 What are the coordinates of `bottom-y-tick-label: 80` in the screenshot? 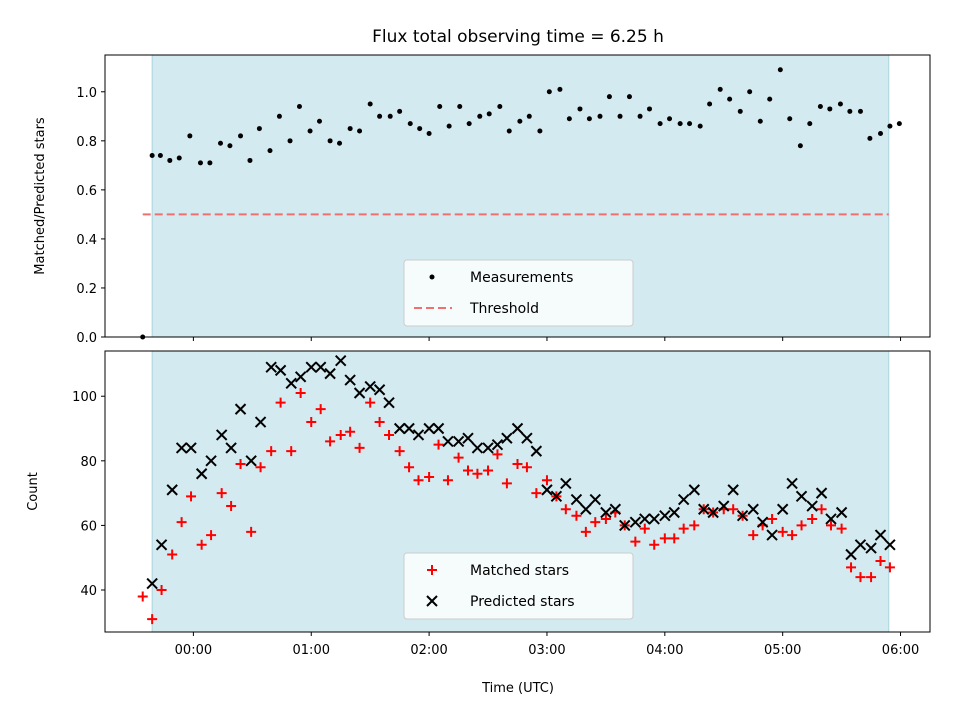 It's located at (88, 462).